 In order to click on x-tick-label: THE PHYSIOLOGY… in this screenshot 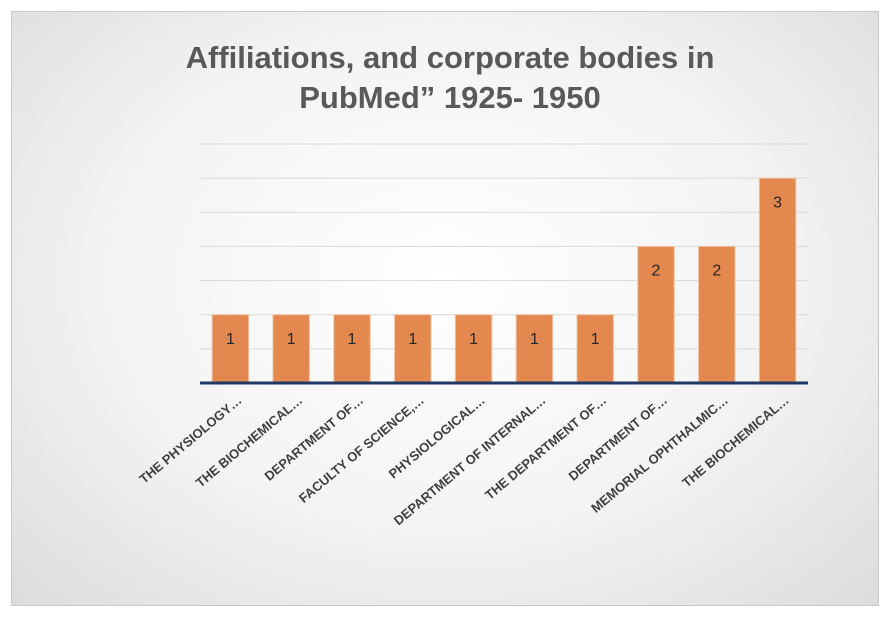, I will do `click(190, 439)`.